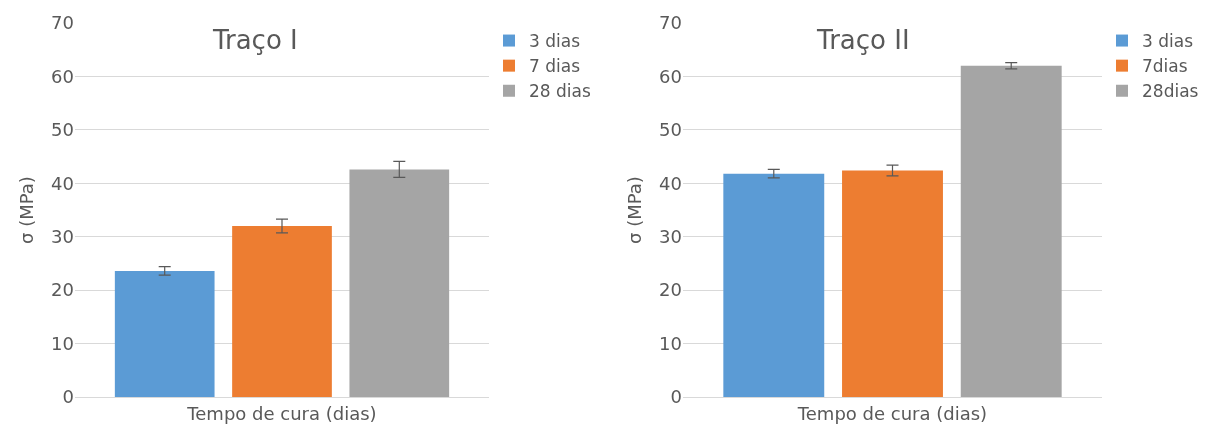 The width and height of the screenshot is (1217, 442). Describe the element at coordinates (560, 91) in the screenshot. I see `legend-label: 28 dias` at that location.